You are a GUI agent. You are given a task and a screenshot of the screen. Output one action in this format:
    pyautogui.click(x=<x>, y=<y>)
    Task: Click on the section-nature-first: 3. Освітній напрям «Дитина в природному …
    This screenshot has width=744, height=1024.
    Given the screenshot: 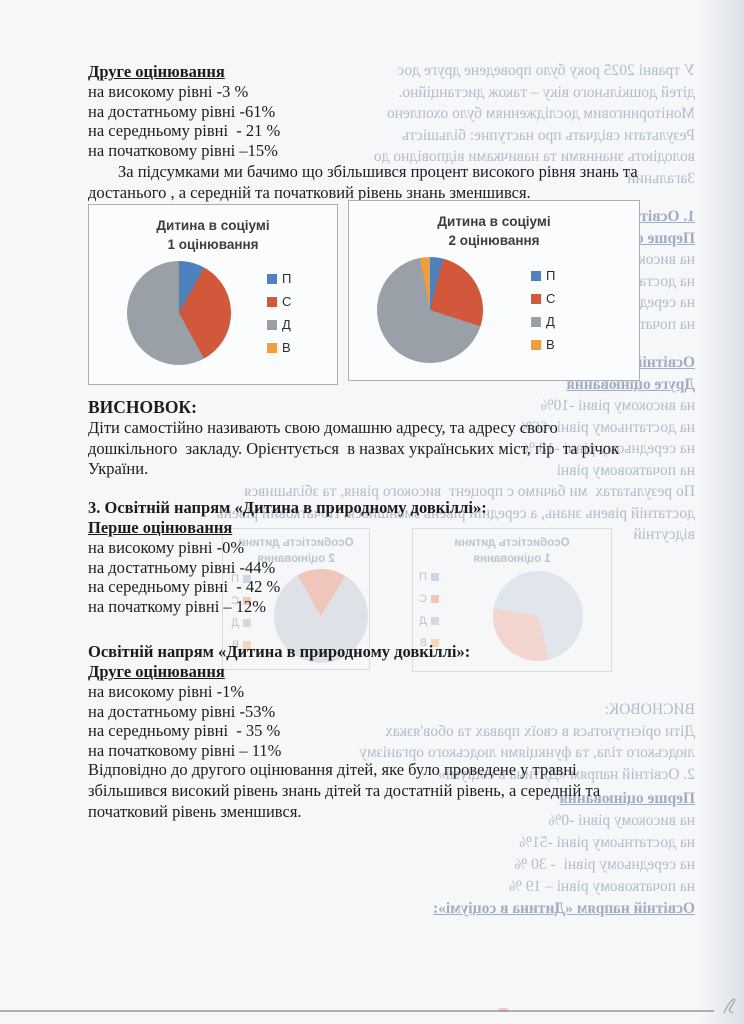 What is the action you would take?
    pyautogui.click(x=378, y=556)
    